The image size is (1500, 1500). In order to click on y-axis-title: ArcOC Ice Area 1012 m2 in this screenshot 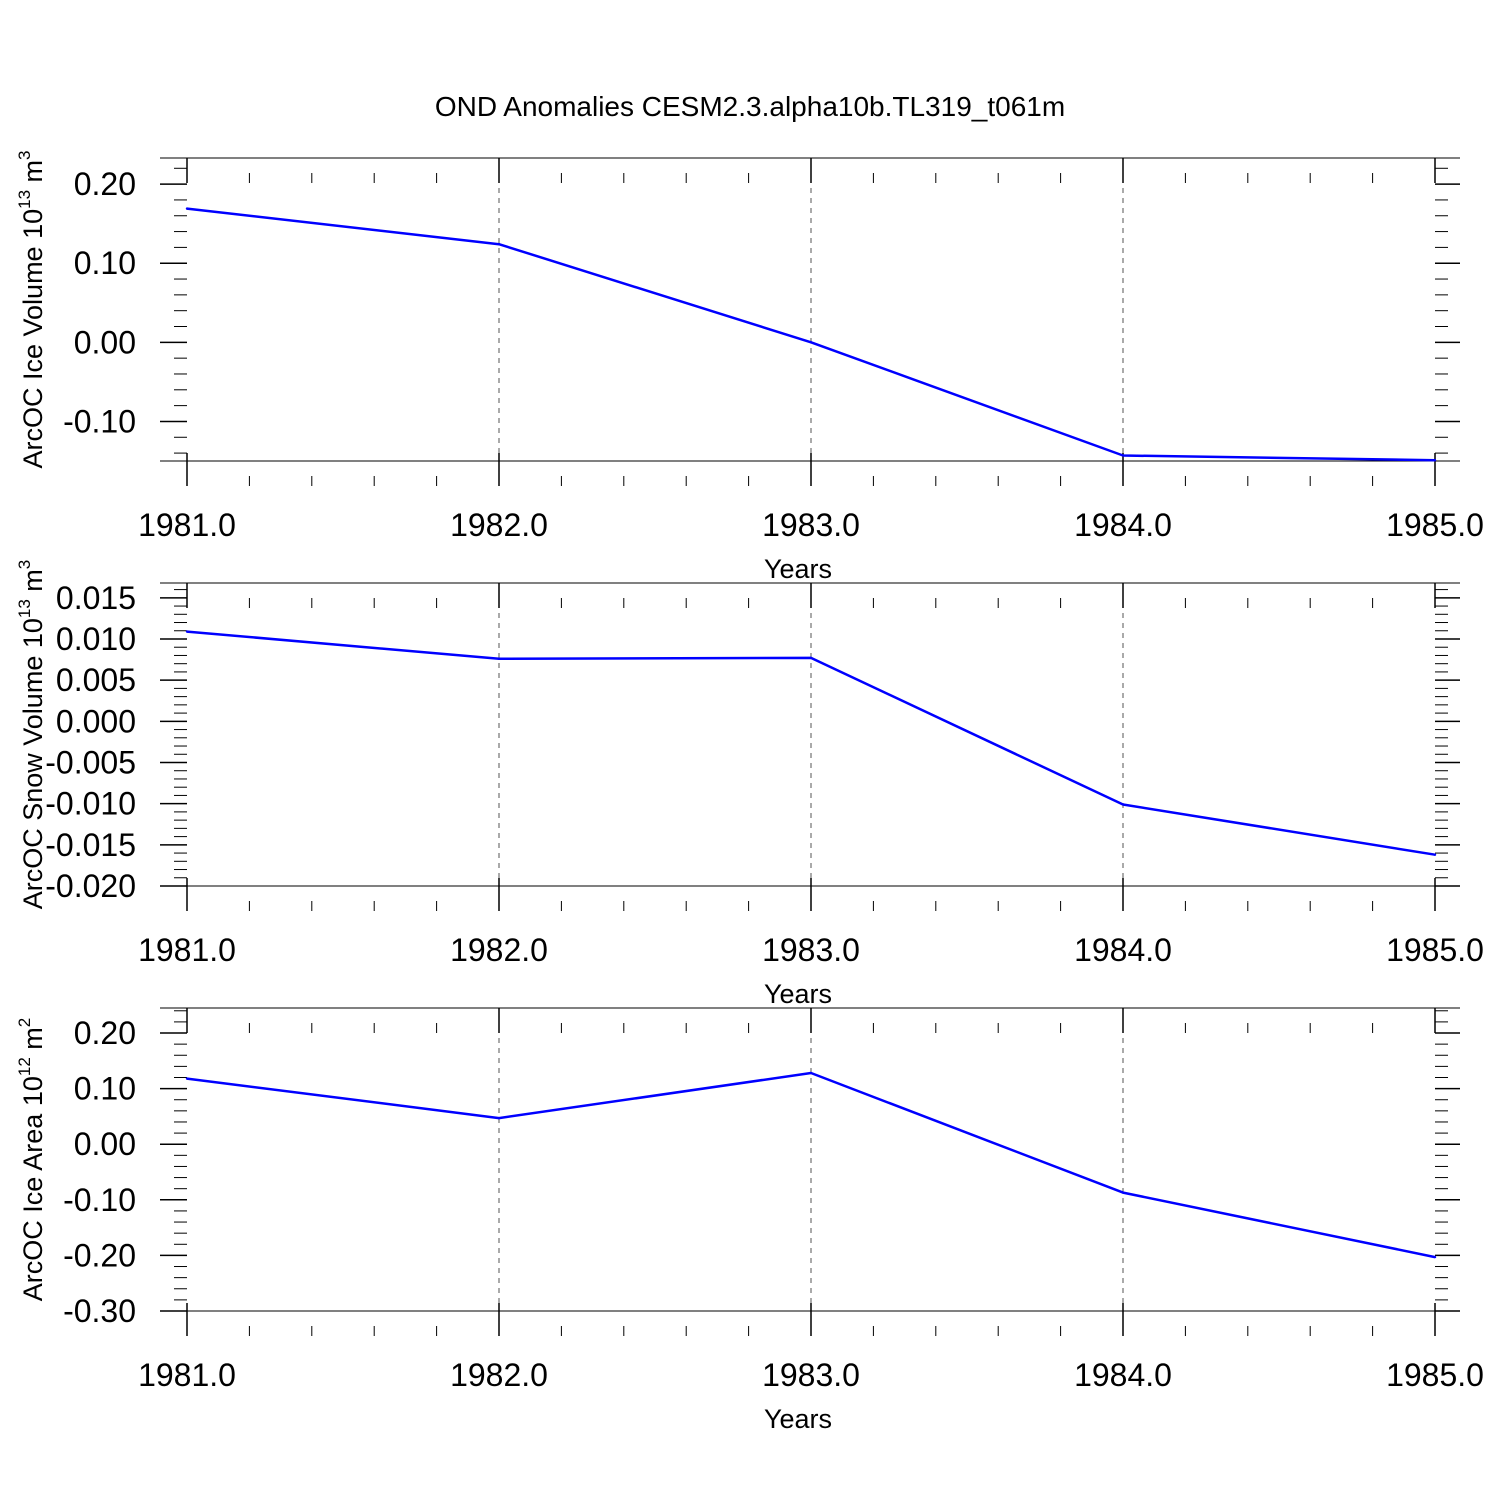, I will do `click(31, 1160)`.